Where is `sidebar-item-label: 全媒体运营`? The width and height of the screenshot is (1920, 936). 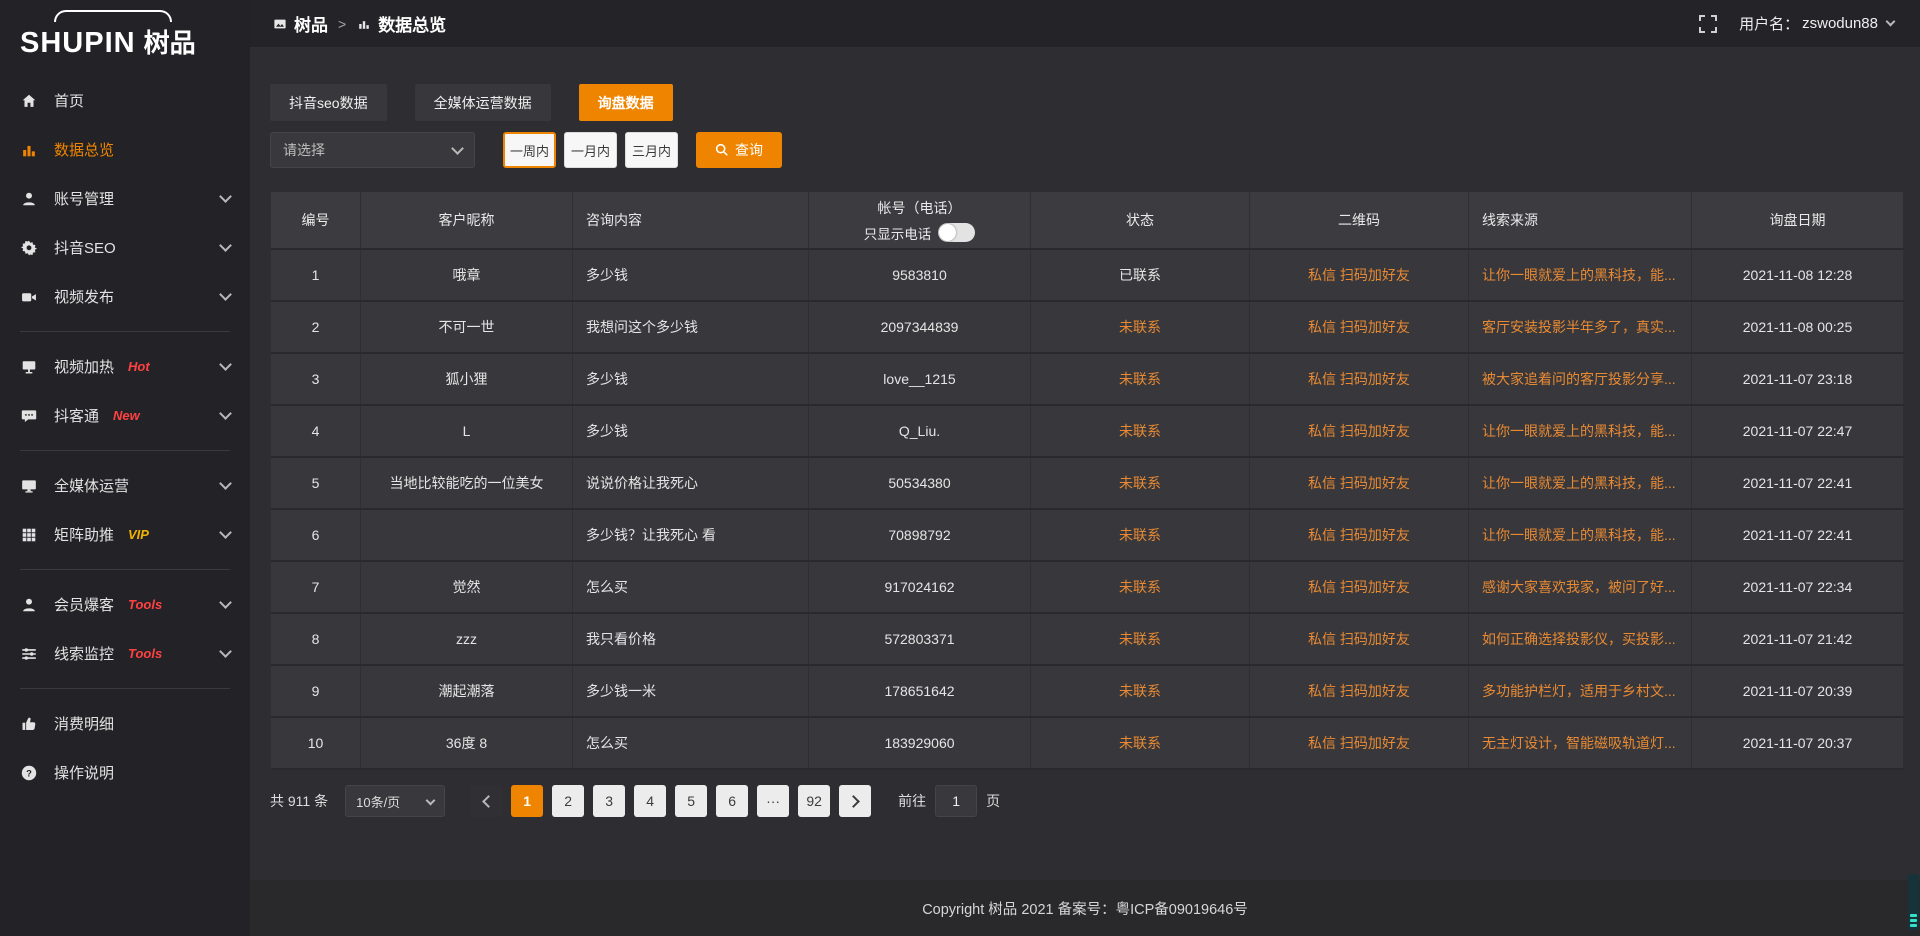 sidebar-item-label: 全媒体运营 is located at coordinates (92, 486).